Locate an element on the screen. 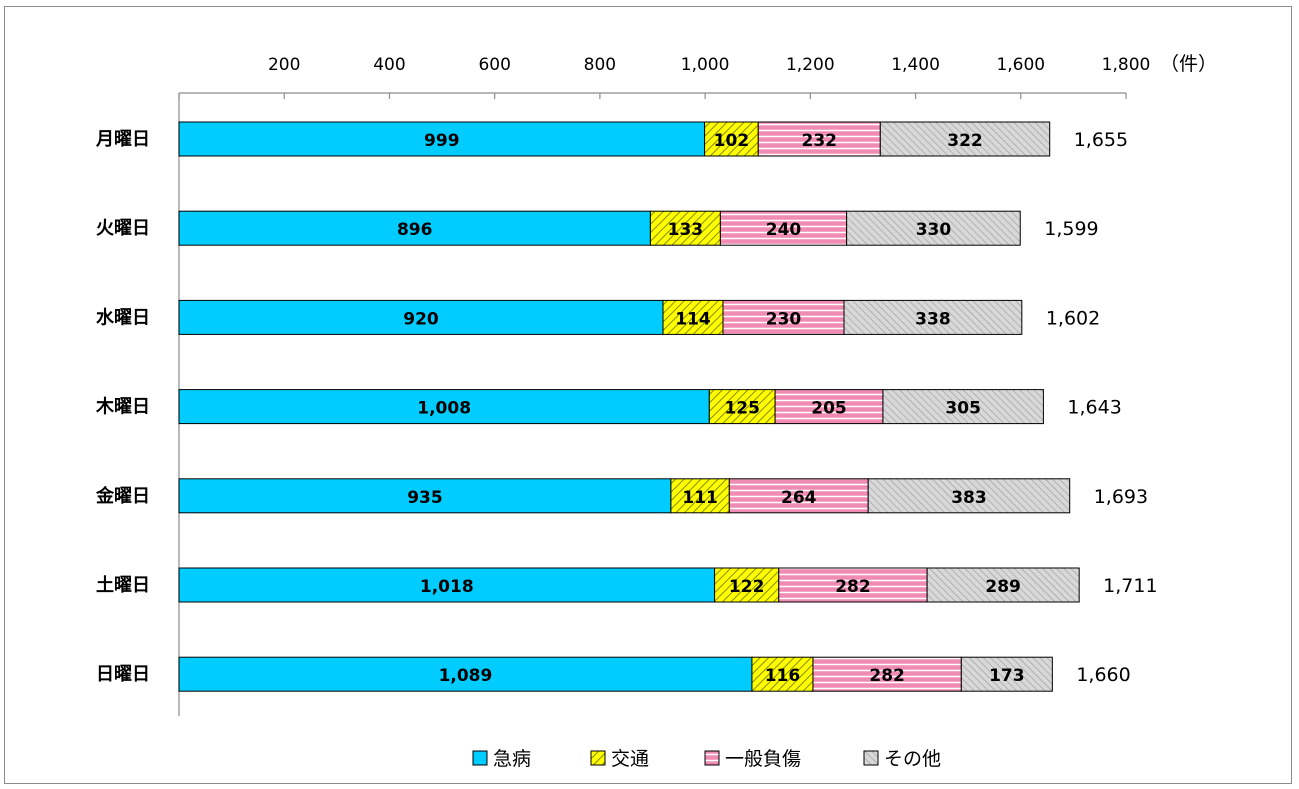 The width and height of the screenshot is (1299, 789). total-label: 1,599 is located at coordinates (1071, 229).